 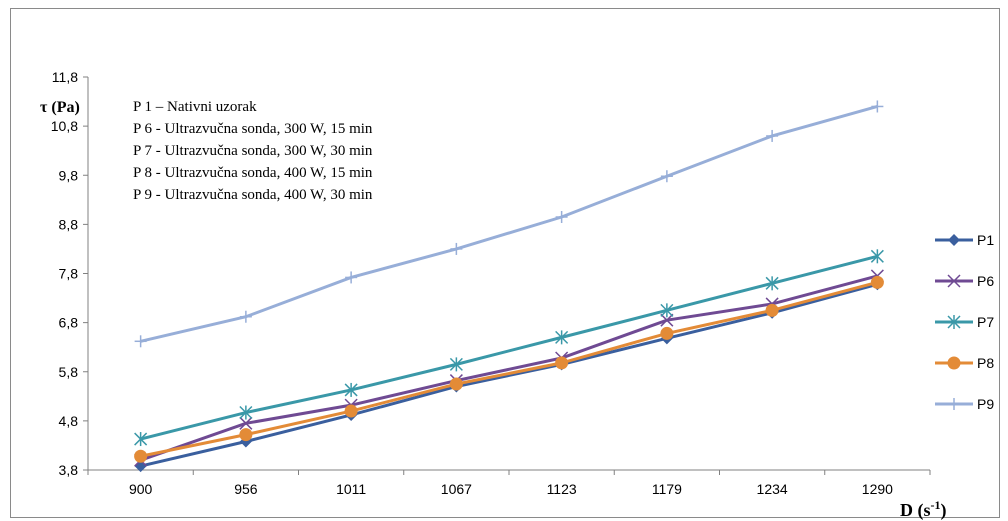 What do you see at coordinates (64, 126) in the screenshot?
I see `y-tick-label: 10,8` at bounding box center [64, 126].